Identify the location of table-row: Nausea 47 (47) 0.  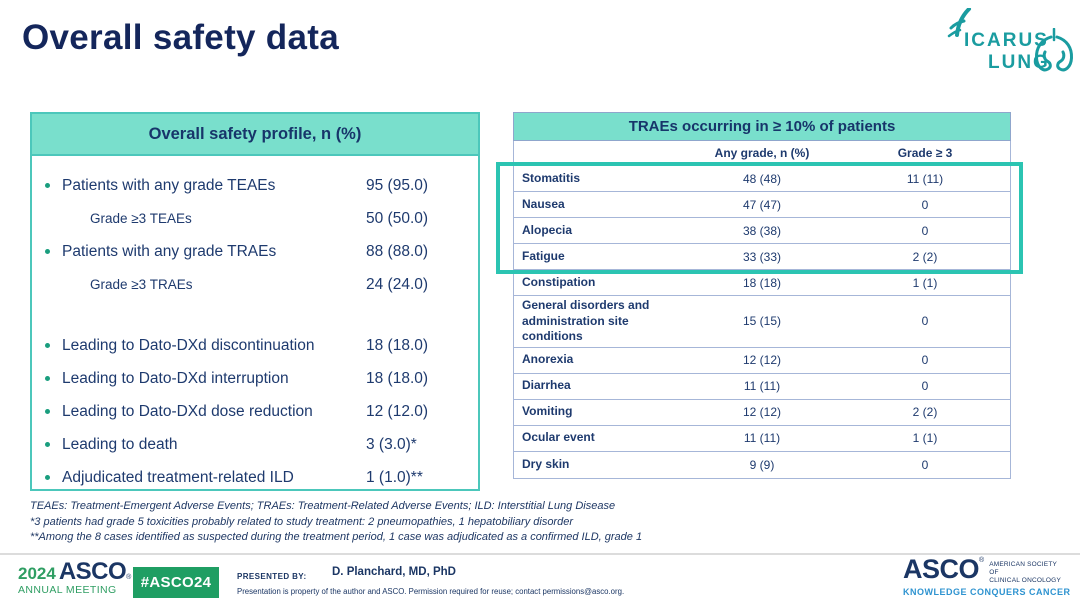
(762, 205).